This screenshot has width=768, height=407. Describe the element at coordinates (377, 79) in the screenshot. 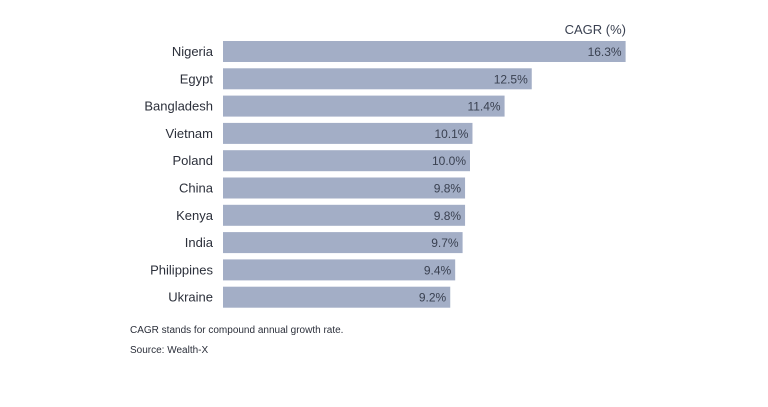

I see `bar-egypt` at that location.